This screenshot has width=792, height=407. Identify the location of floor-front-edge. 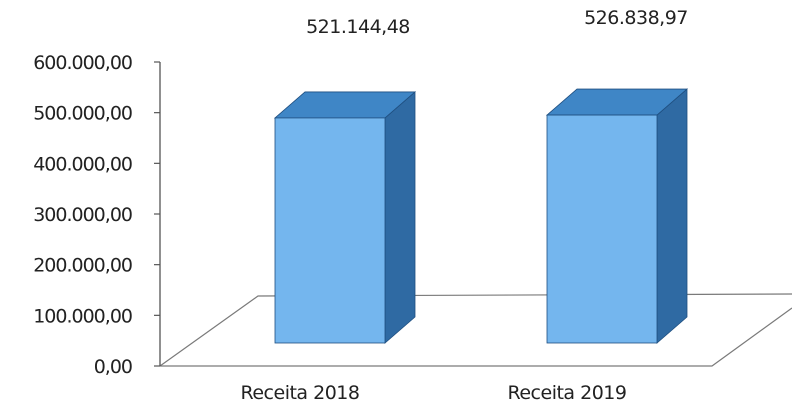
(476, 337).